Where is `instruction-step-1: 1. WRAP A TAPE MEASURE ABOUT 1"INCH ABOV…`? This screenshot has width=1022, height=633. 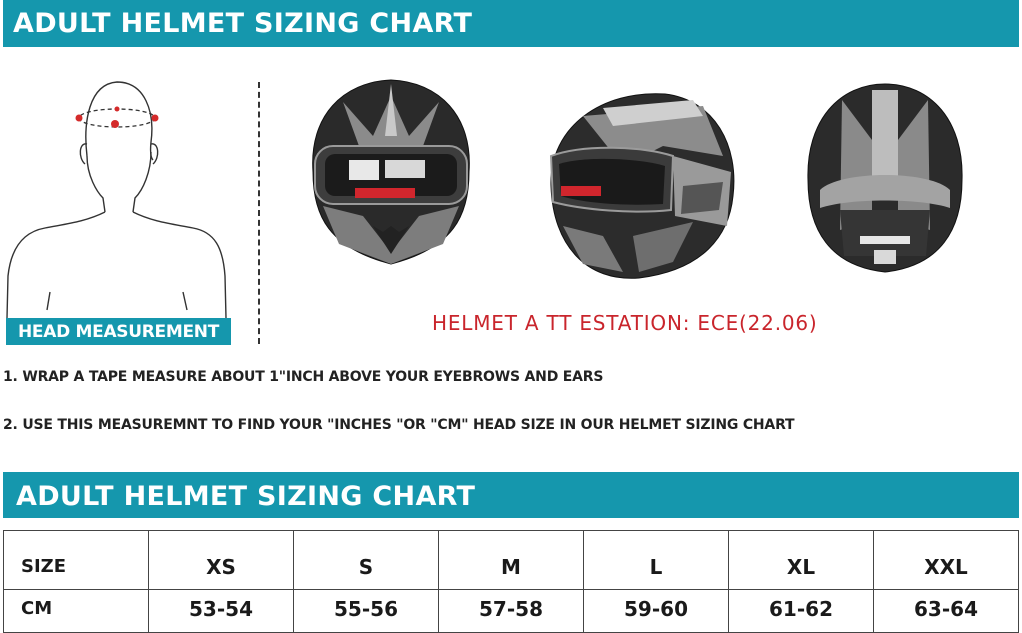
instruction-step-1: 1. WRAP A TAPE MEASURE ABOUT 1"INCH ABOV… is located at coordinates (303, 377).